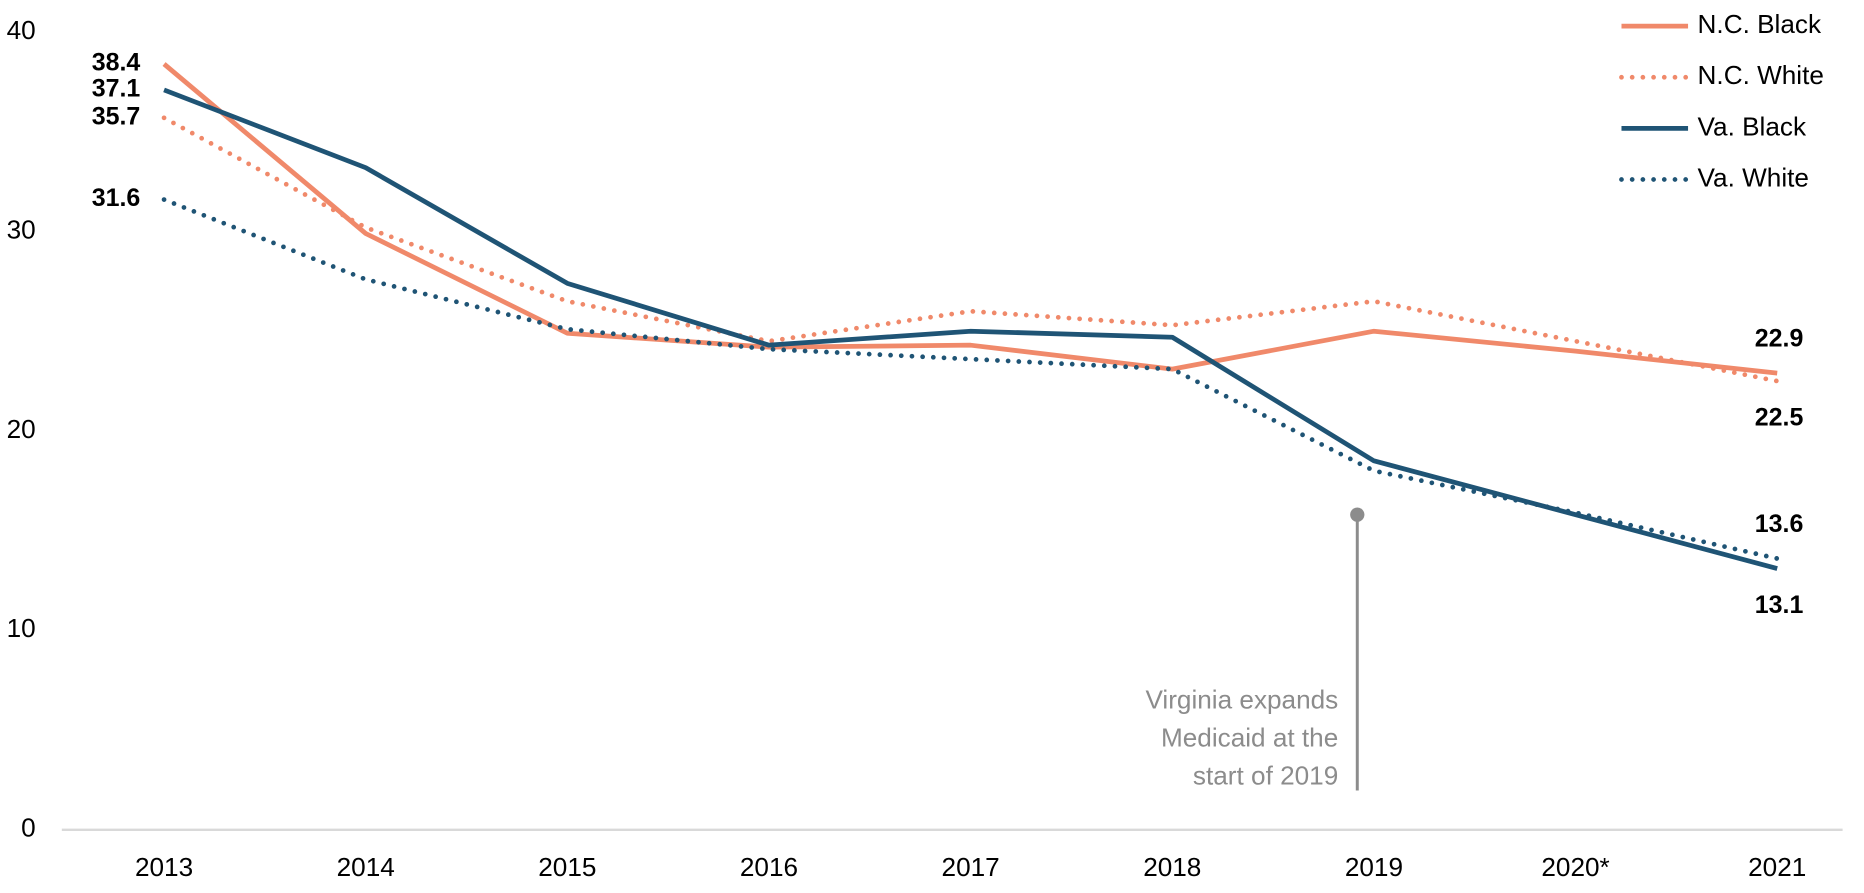 The image size is (1864, 893). I want to click on y-tick-label: 10, so click(21, 628).